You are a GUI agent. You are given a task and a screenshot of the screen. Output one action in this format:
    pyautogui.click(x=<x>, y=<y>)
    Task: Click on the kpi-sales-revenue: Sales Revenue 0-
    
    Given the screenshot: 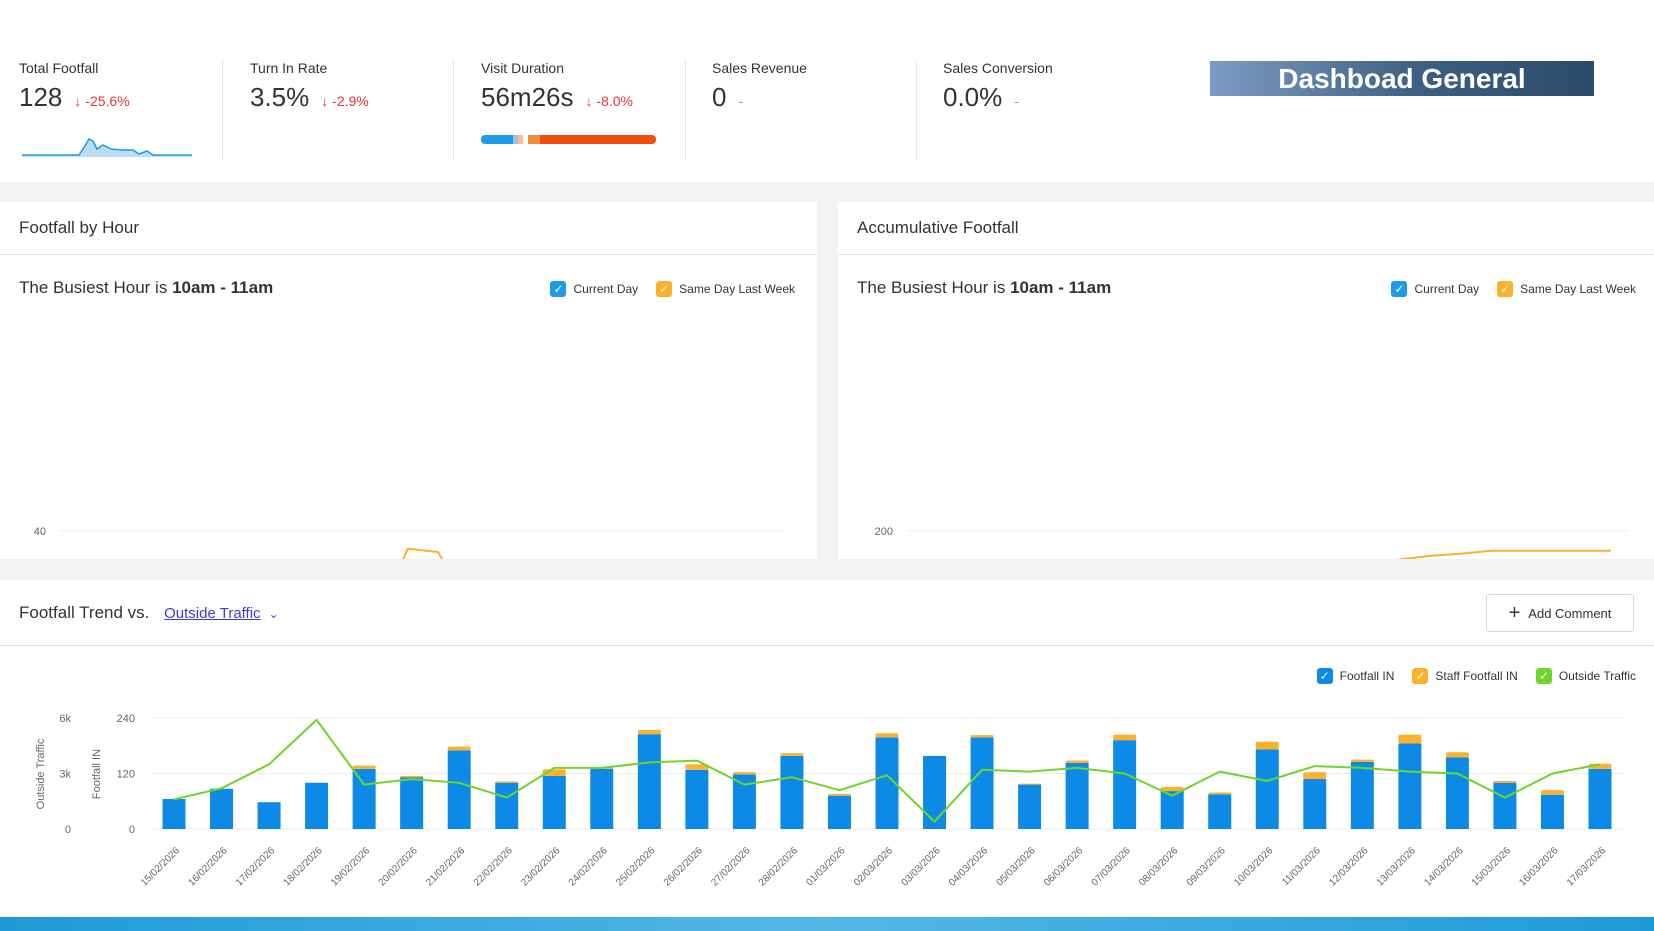 What is the action you would take?
    pyautogui.click(x=759, y=86)
    